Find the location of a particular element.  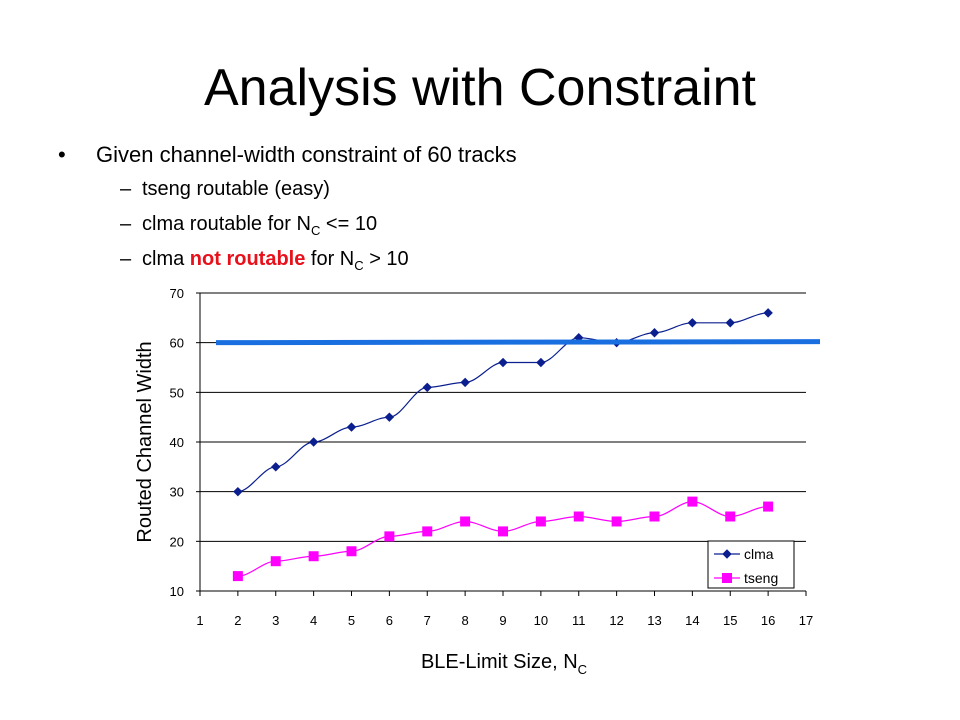

x-tick-label: 6 is located at coordinates (389, 620).